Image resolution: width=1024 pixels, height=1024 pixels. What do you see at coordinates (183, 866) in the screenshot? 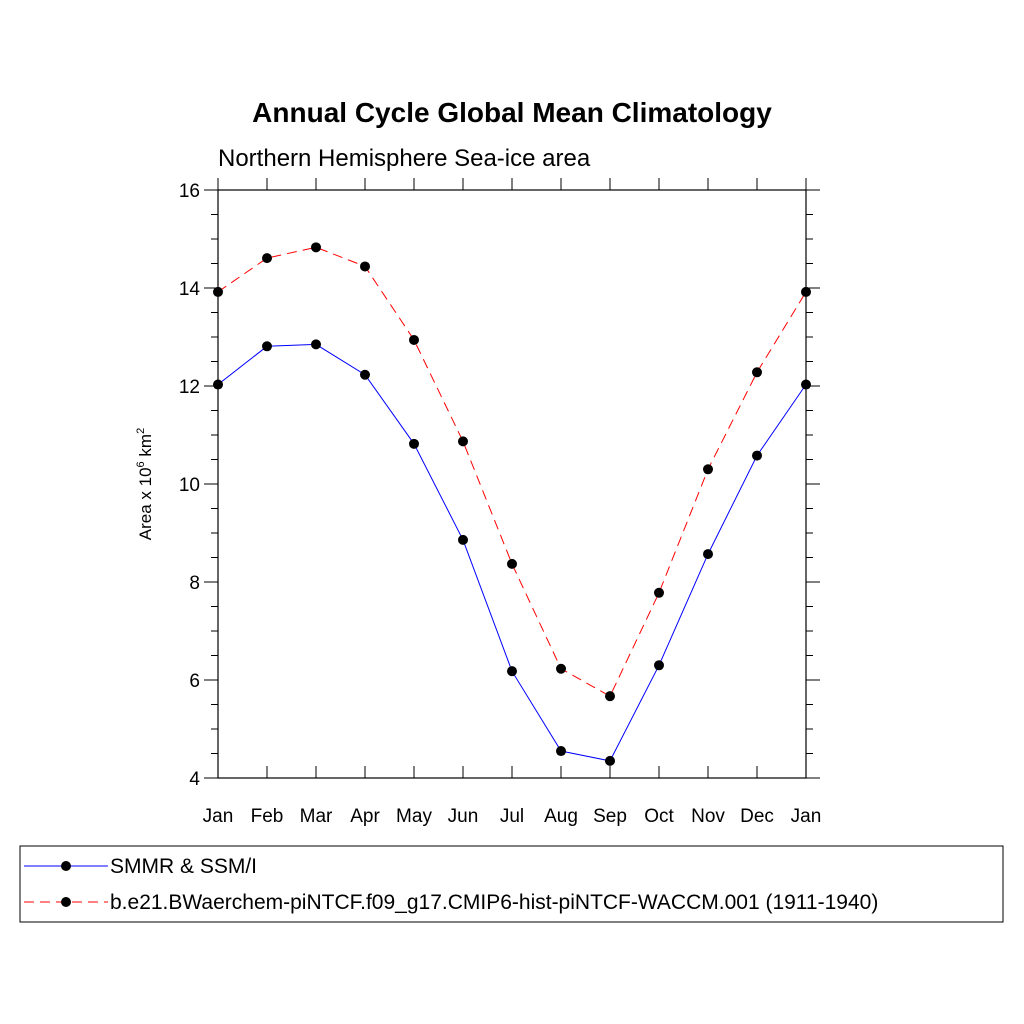
I see `legend-label-smmr: SMMR & SSM/I` at bounding box center [183, 866].